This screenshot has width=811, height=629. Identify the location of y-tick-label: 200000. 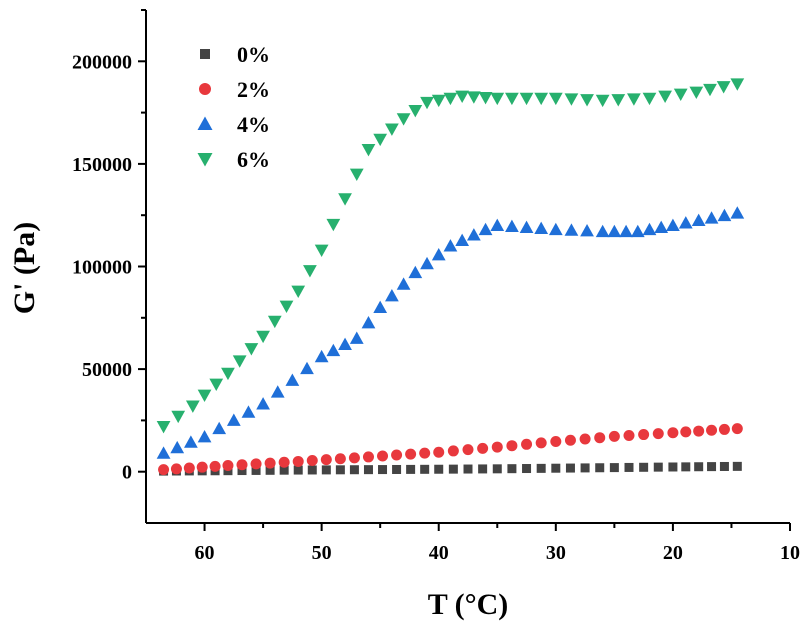
(102, 62).